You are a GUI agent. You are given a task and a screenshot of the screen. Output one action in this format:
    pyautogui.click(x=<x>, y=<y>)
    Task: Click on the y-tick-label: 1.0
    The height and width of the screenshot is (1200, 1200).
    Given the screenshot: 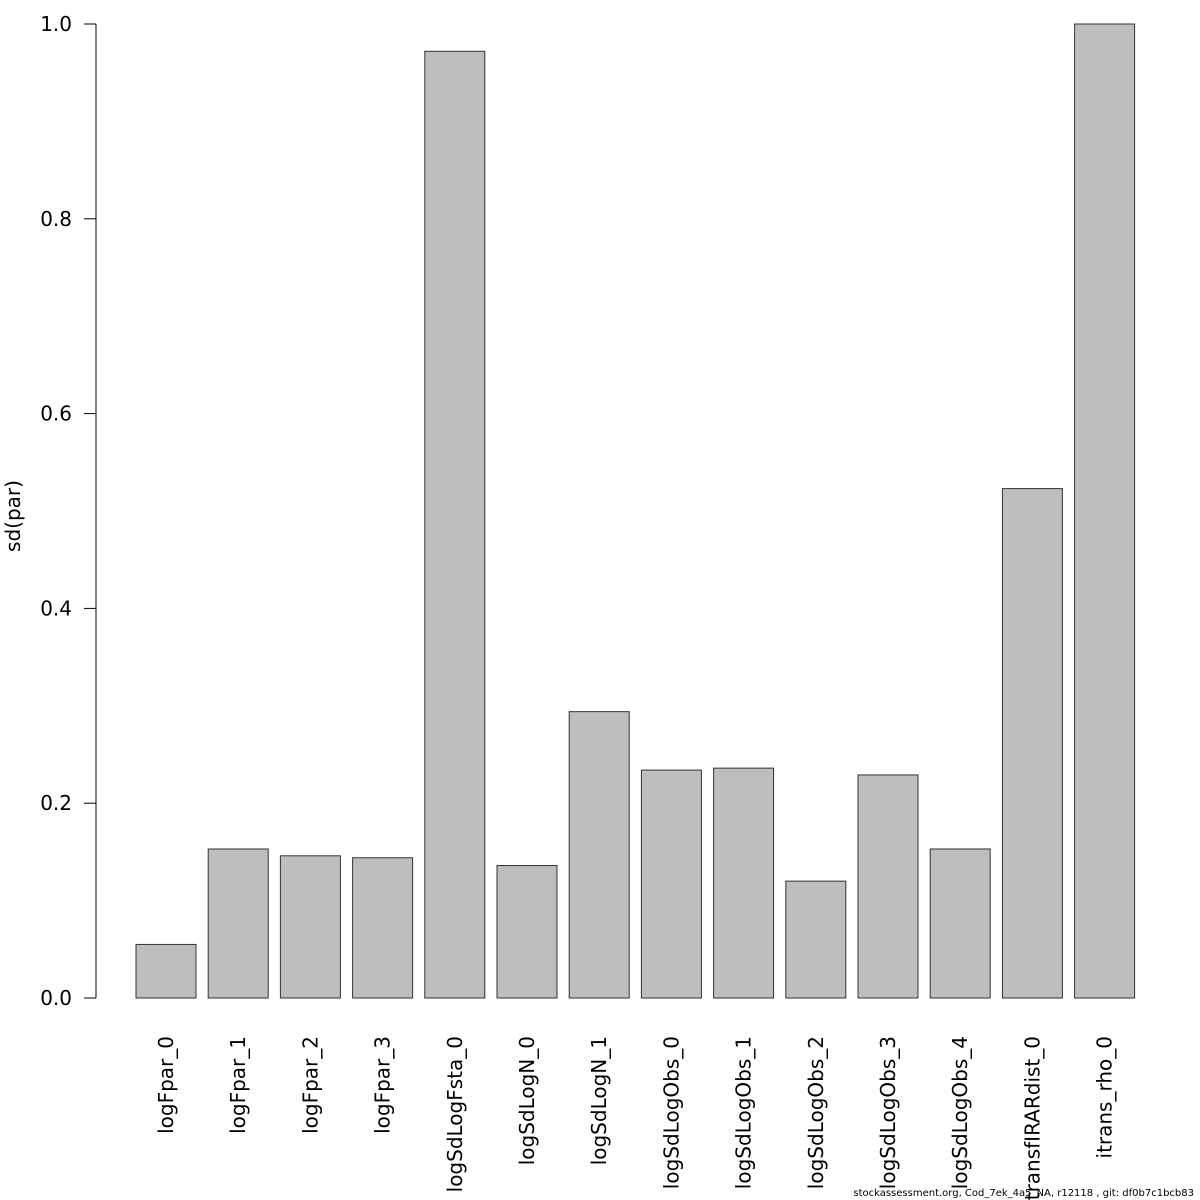 What is the action you would take?
    pyautogui.click(x=56, y=24)
    